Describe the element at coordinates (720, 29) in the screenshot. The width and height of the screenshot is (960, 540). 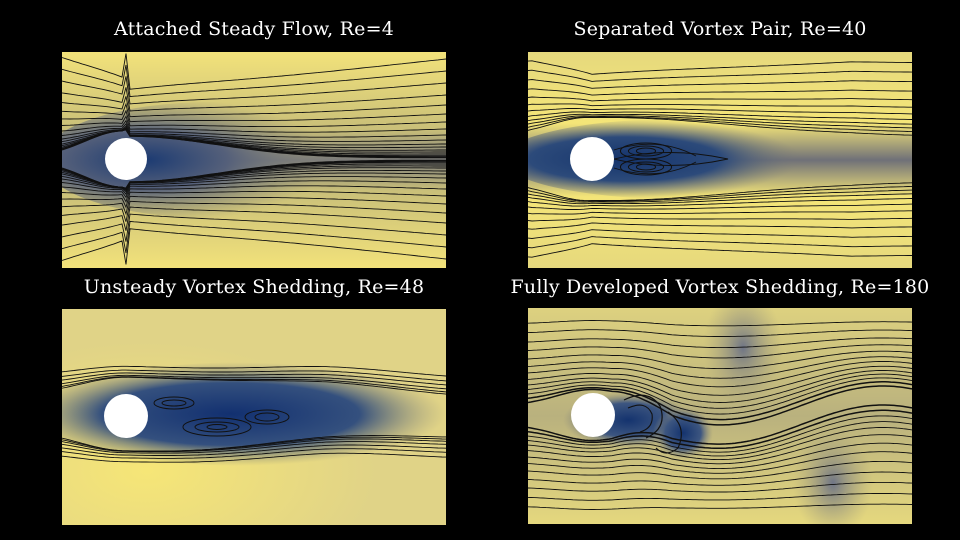
I see `panel-title-separated: Separated Vortex Pair, Re=40` at that location.